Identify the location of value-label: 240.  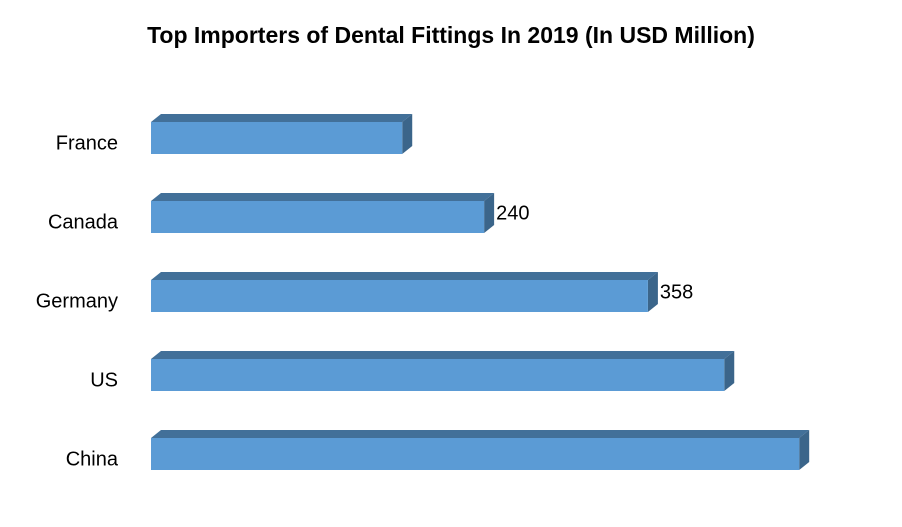
(512, 213).